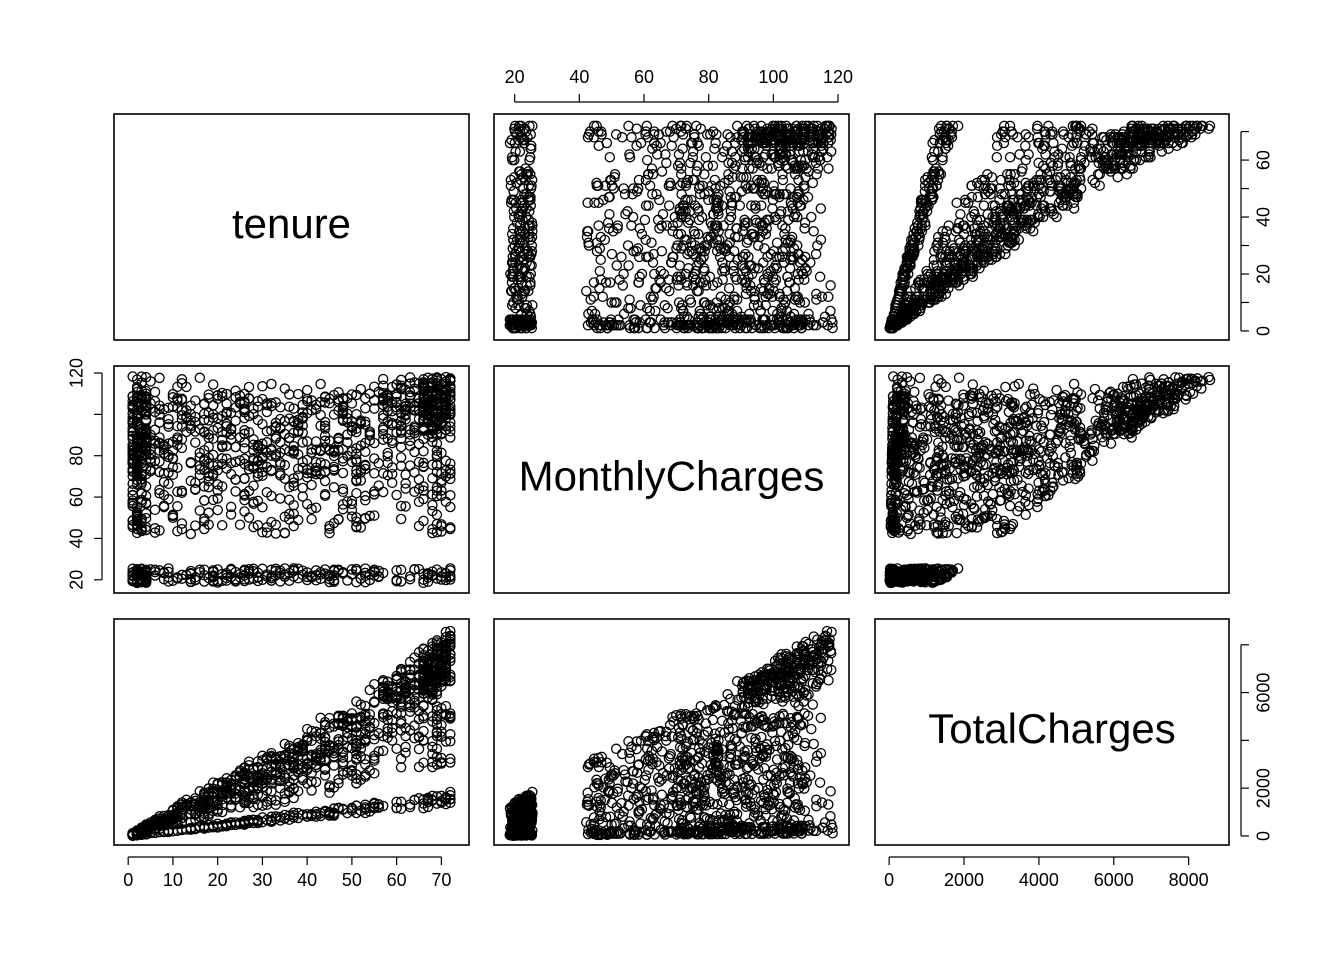 Image resolution: width=1344 pixels, height=960 pixels. What do you see at coordinates (1050, 227) in the screenshot?
I see `panel-points-tenure-vs-TotalCharges` at bounding box center [1050, 227].